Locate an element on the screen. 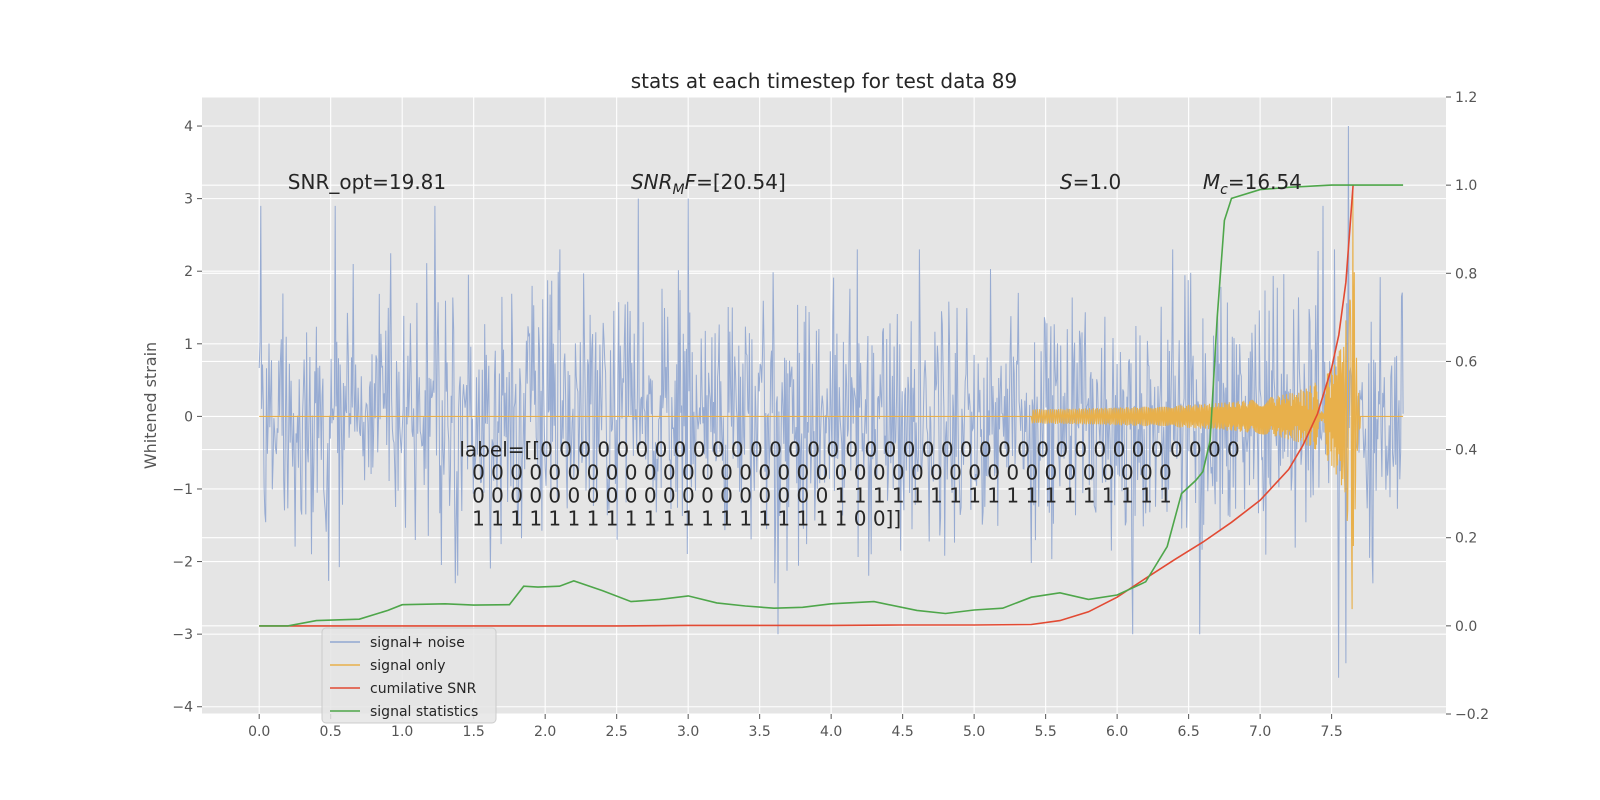 This screenshot has height=800, width=1600. legend-box is located at coordinates (409, 675).